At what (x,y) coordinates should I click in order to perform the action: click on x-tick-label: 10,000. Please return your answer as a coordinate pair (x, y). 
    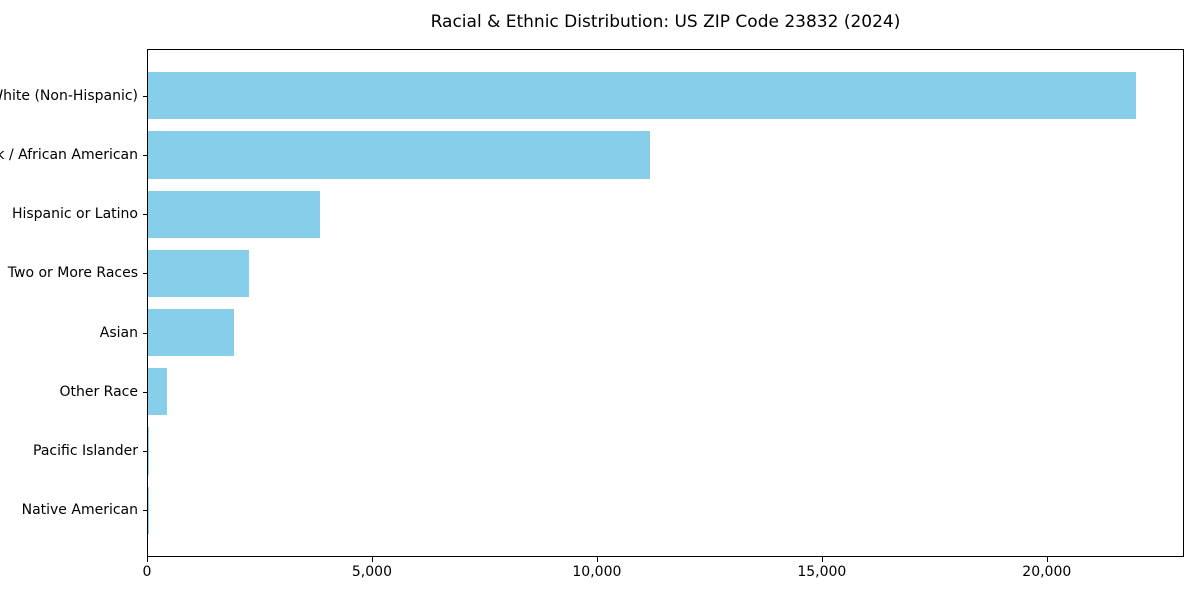
    Looking at the image, I should click on (597, 572).